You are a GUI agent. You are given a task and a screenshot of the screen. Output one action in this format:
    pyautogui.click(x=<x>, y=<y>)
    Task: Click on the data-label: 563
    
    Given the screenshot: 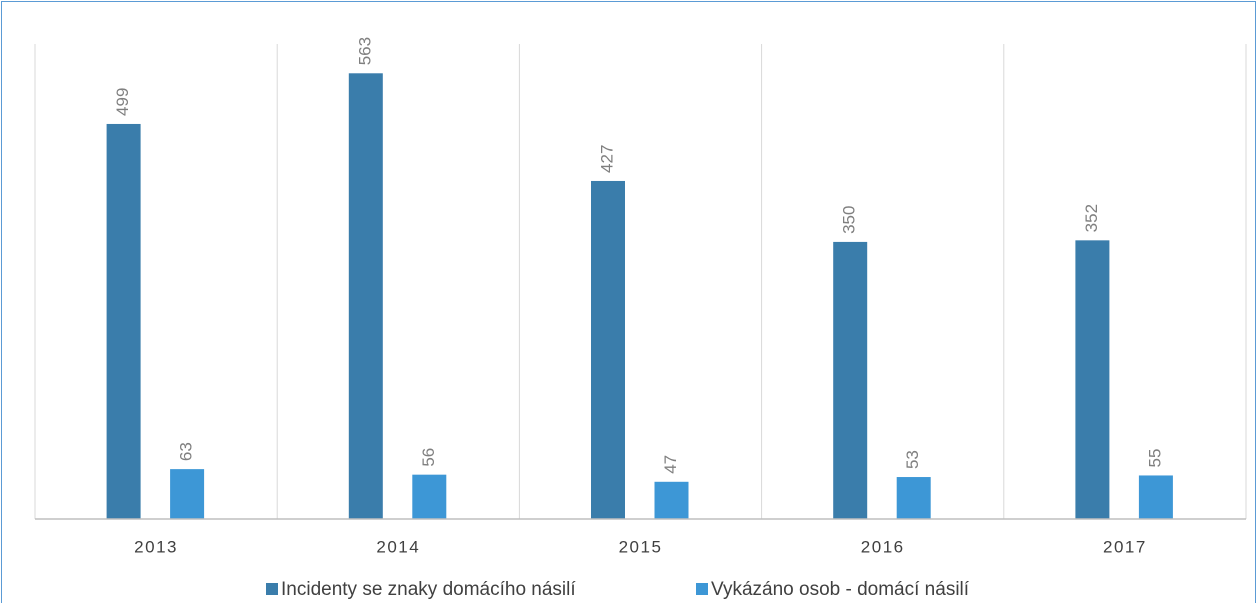 What is the action you would take?
    pyautogui.click(x=364, y=51)
    